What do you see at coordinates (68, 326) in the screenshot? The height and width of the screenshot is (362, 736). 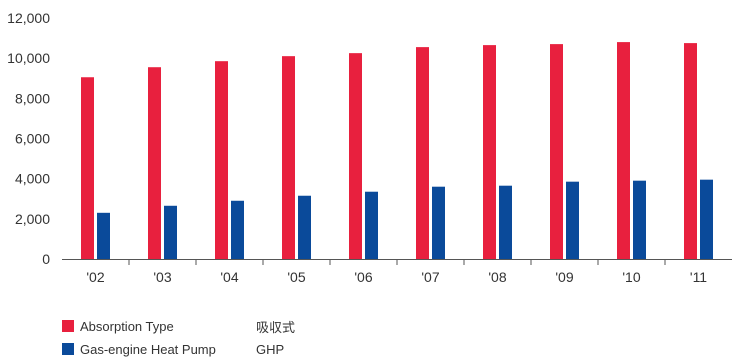 I see `legend-swatch-absorption` at bounding box center [68, 326].